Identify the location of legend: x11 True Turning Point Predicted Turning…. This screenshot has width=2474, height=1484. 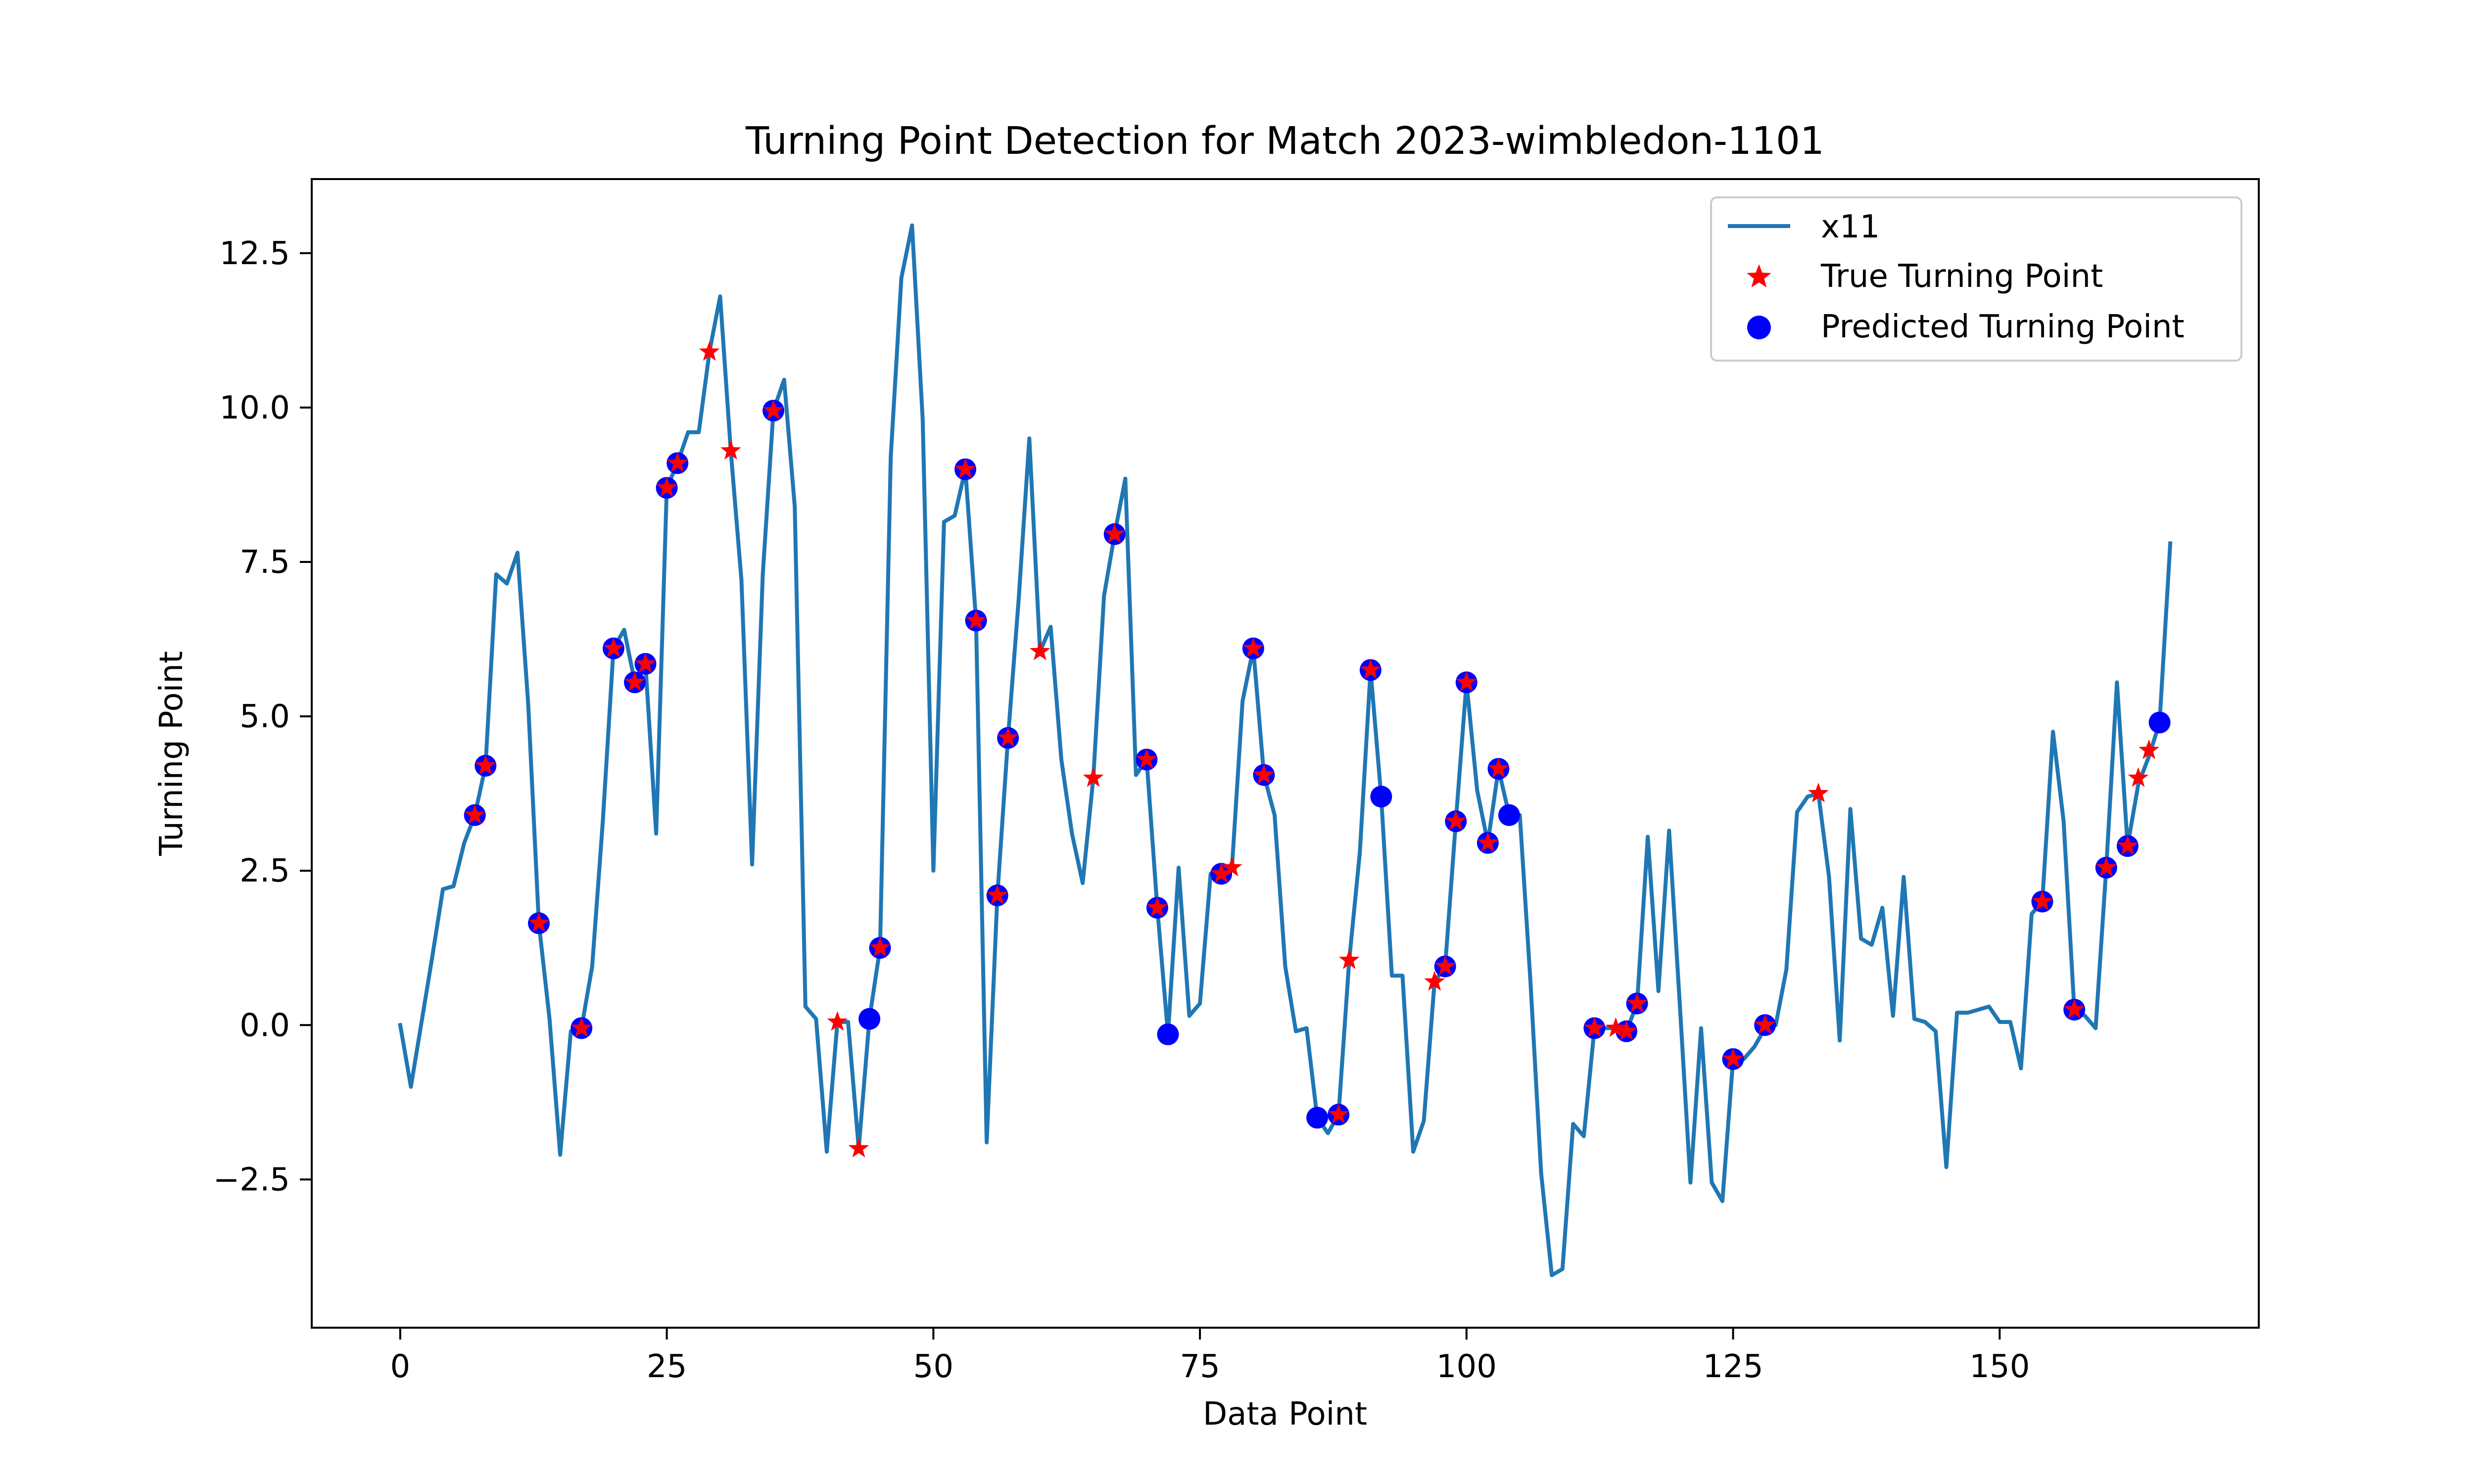
(1976, 279).